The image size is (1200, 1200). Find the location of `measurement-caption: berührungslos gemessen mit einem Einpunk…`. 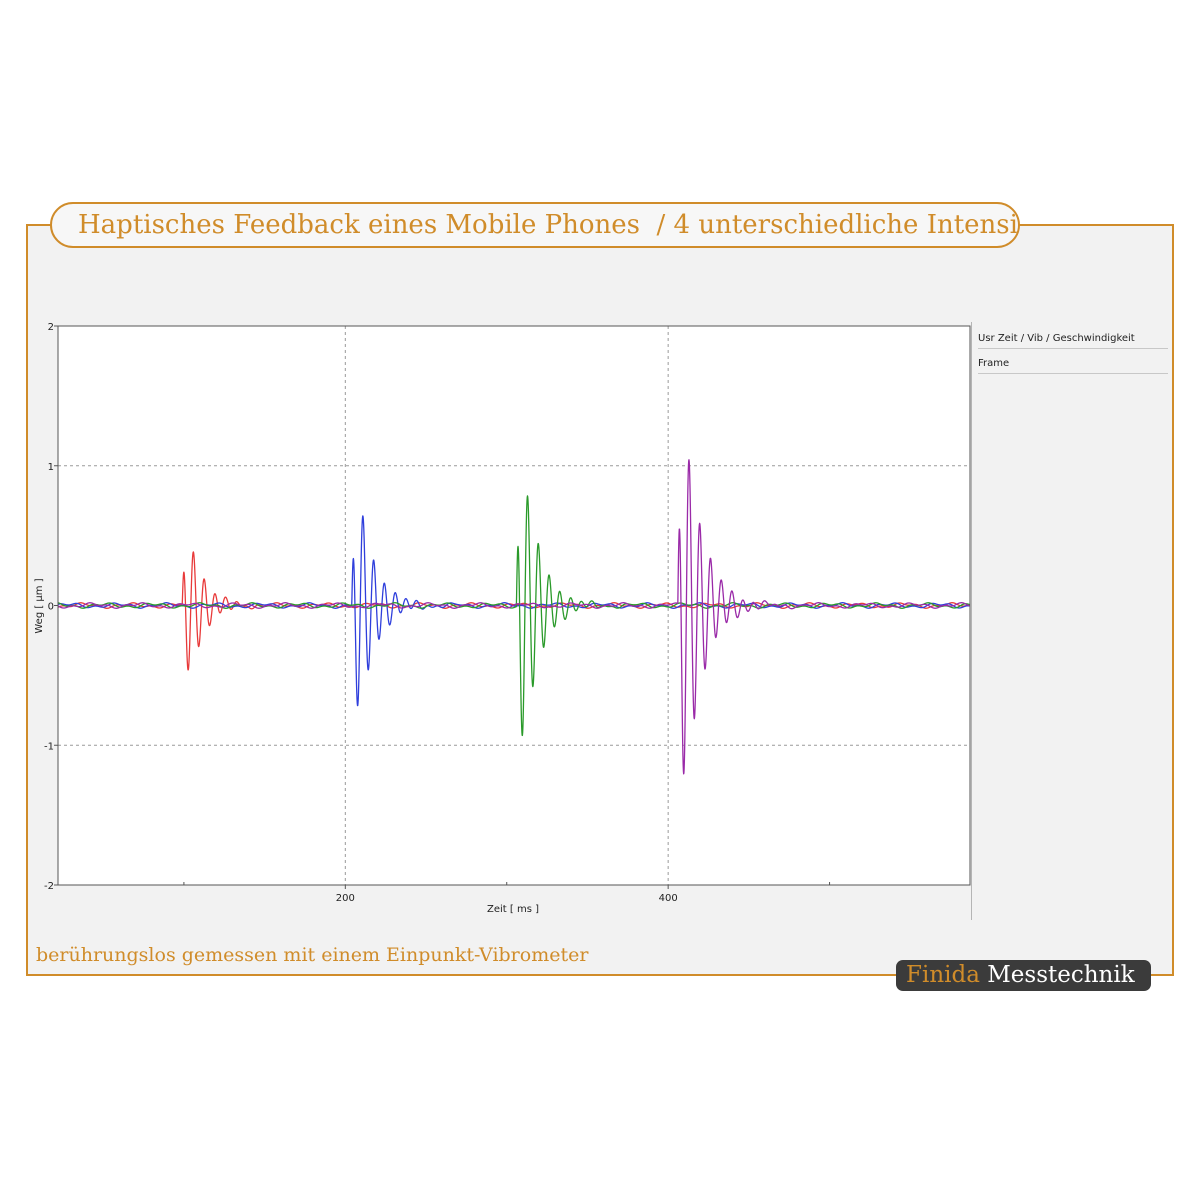

measurement-caption: berührungslos gemessen mit einem Einpunk… is located at coordinates (312, 955).